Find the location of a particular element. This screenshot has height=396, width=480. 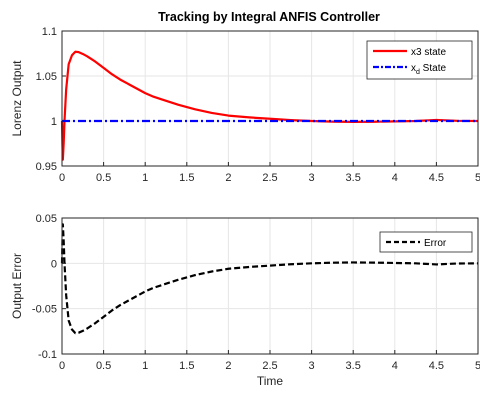

y-tick-label: 0.95 is located at coordinates (46, 167).